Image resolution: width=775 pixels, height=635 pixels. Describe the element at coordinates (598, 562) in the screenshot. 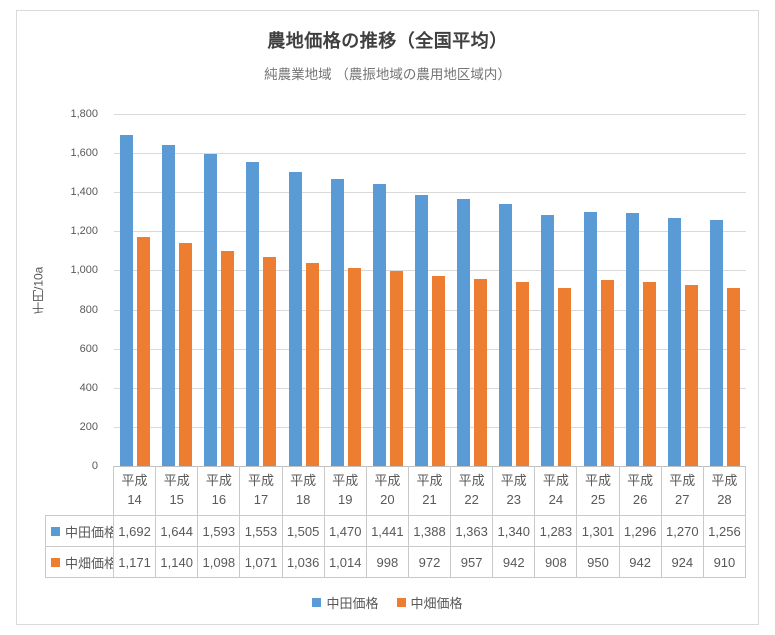

I see `value-cell: 950` at that location.